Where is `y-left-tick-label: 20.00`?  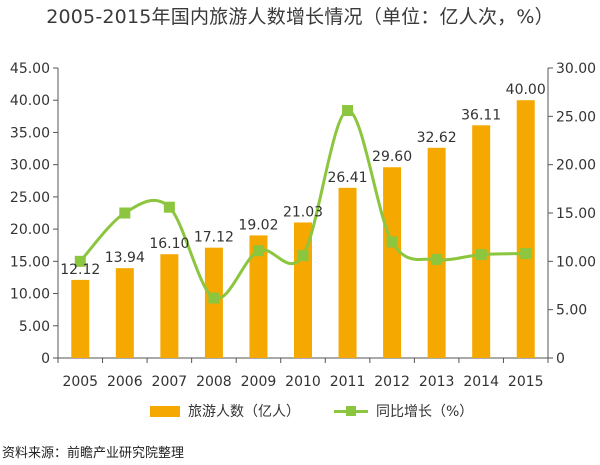 y-left-tick-label: 20.00 is located at coordinates (30, 230).